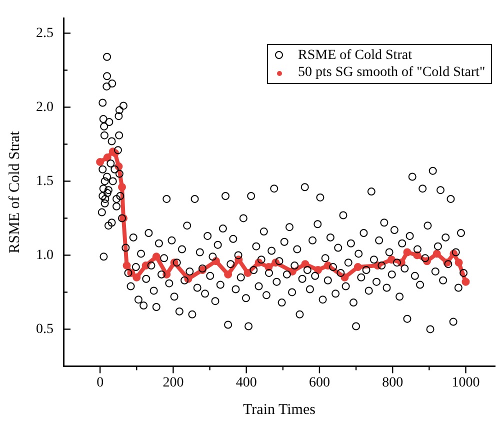  I want to click on y-tick-label: 1.0, so click(45, 255).